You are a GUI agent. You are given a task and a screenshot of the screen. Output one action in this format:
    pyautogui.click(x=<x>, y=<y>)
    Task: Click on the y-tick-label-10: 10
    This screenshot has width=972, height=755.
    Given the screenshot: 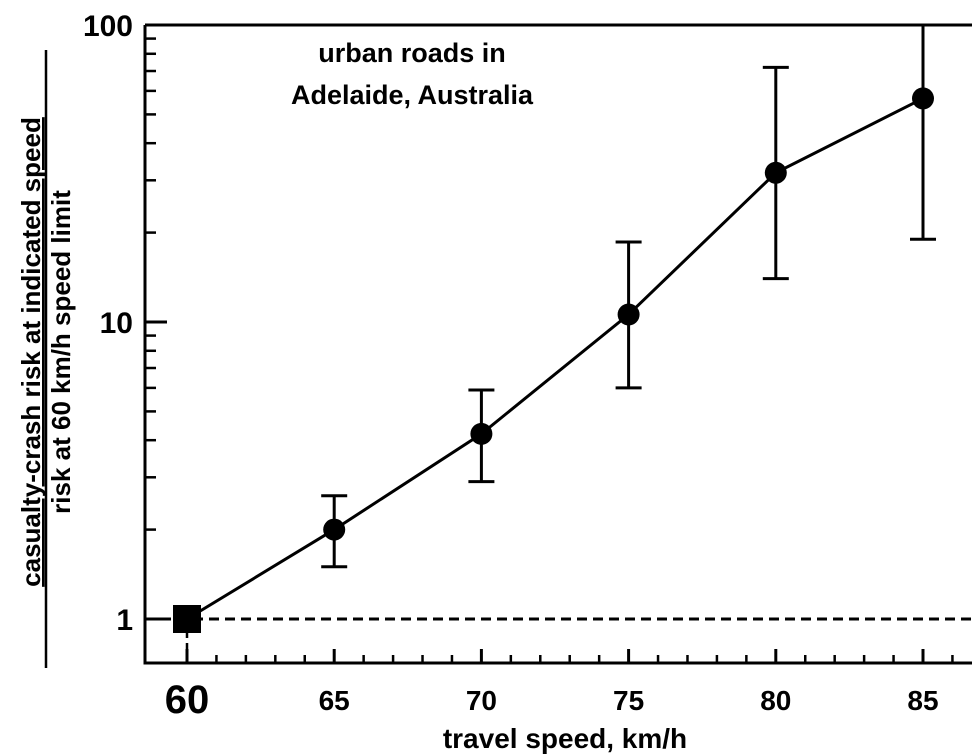 What is the action you would take?
    pyautogui.click(x=116, y=323)
    